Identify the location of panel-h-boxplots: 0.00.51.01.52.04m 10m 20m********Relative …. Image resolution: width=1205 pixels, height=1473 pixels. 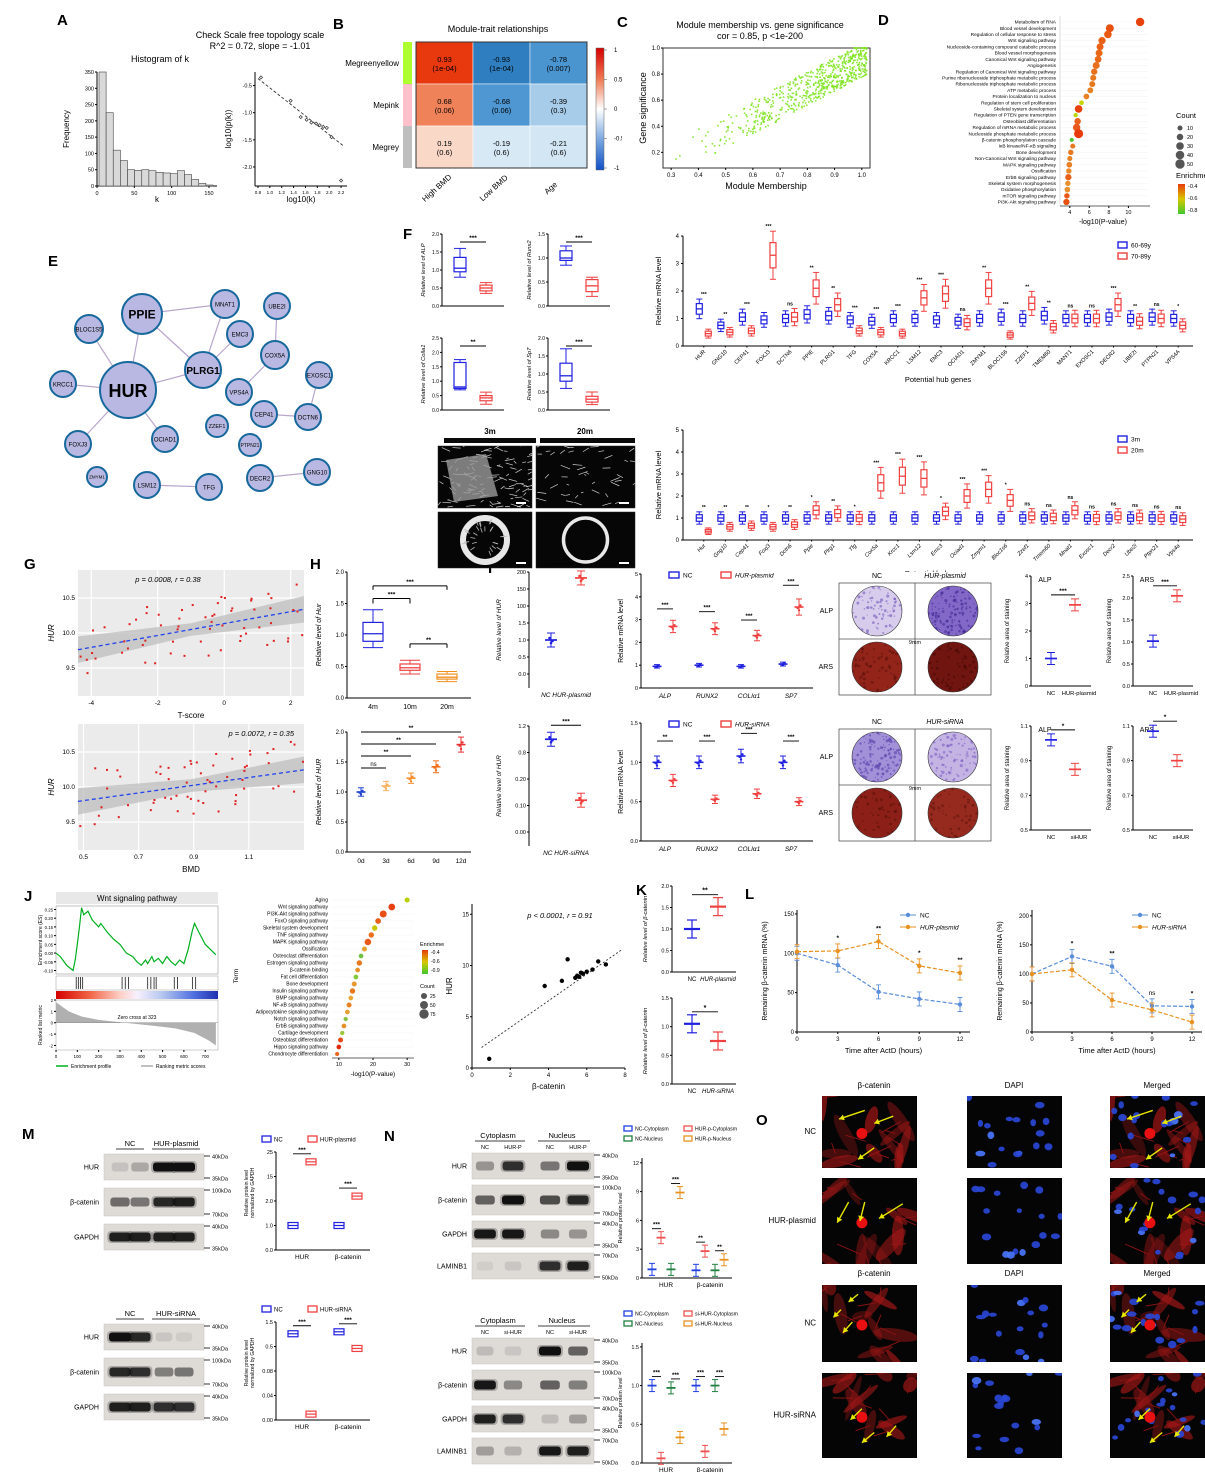
(393, 717).